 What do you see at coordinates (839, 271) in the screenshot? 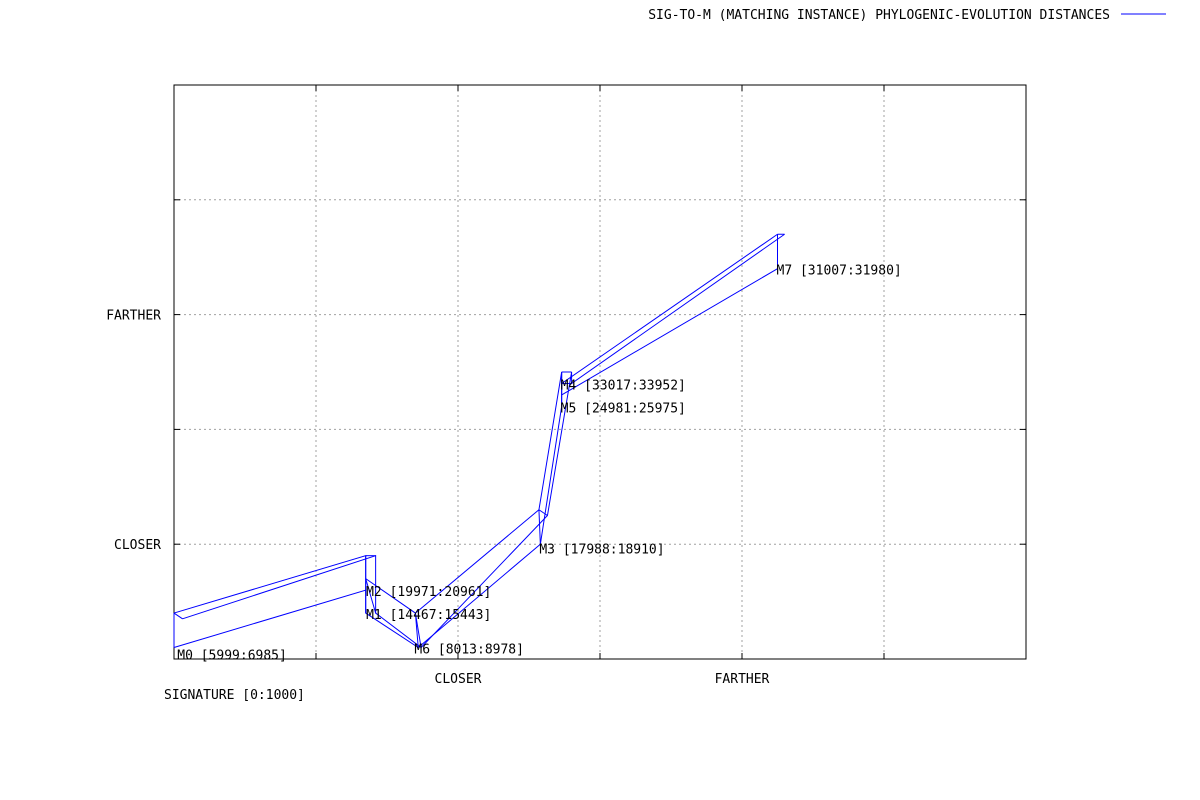
I see `point-label-m7: M7 [31007:31980]` at bounding box center [839, 271].